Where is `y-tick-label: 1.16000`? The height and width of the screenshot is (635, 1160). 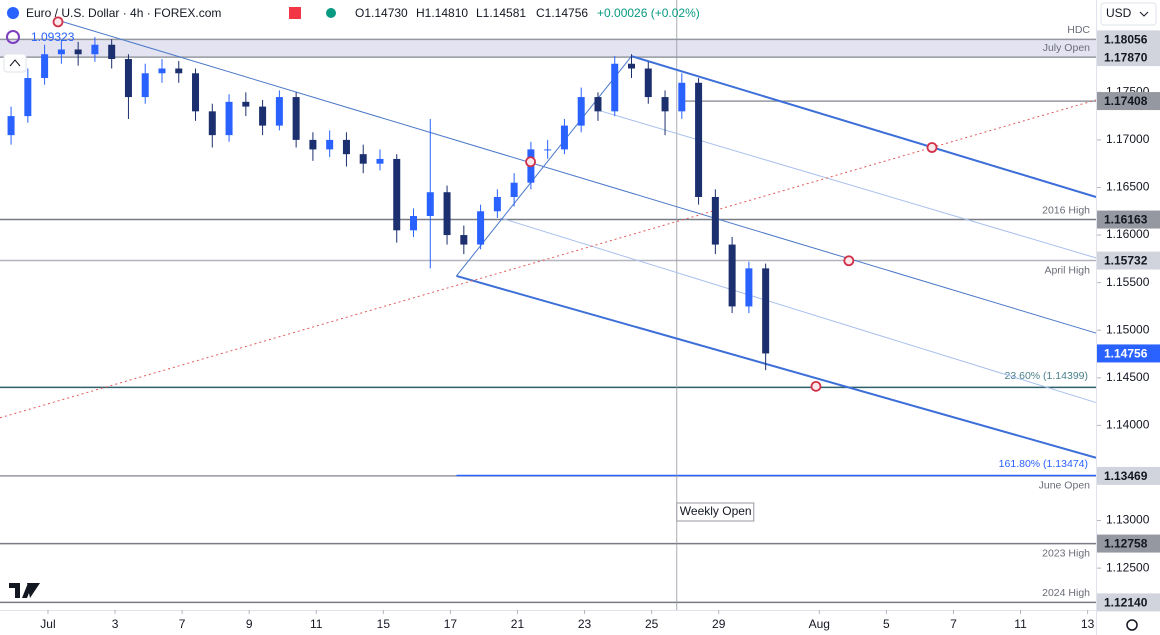 y-tick-label: 1.16000 is located at coordinates (1128, 234).